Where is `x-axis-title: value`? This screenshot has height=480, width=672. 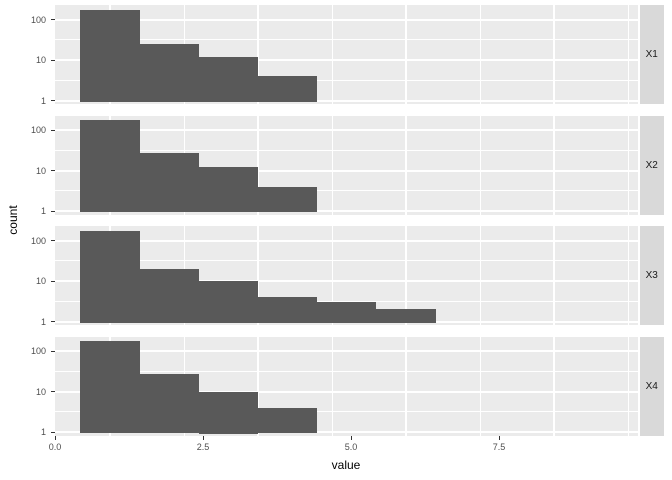 x-axis-title: value is located at coordinates (346, 465).